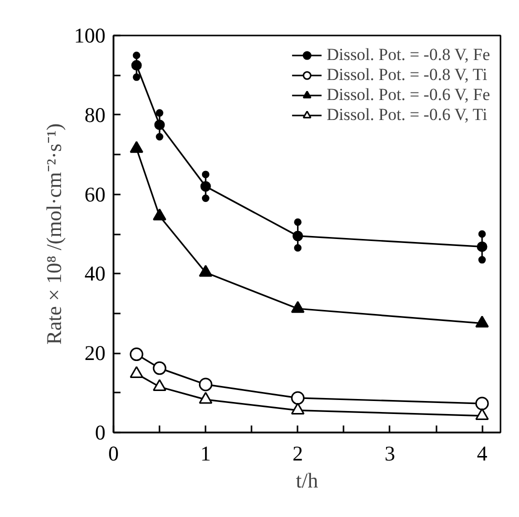 The width and height of the screenshot is (519, 517). What do you see at coordinates (95, 194) in the screenshot?
I see `y-tick-label: 60` at bounding box center [95, 194].